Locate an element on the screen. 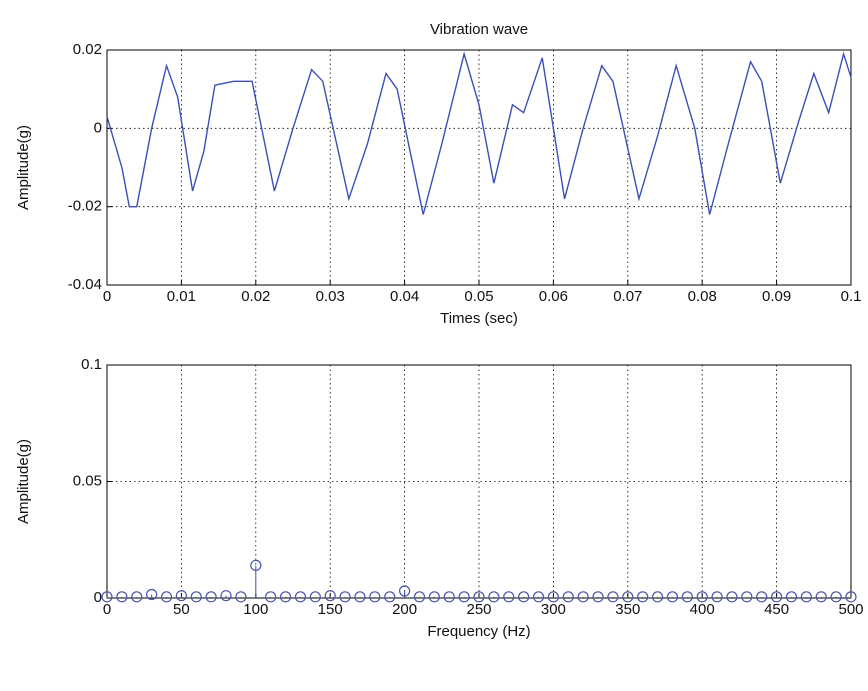 The height and width of the screenshot is (691, 868). x-tick-label: 0.04 is located at coordinates (404, 296).